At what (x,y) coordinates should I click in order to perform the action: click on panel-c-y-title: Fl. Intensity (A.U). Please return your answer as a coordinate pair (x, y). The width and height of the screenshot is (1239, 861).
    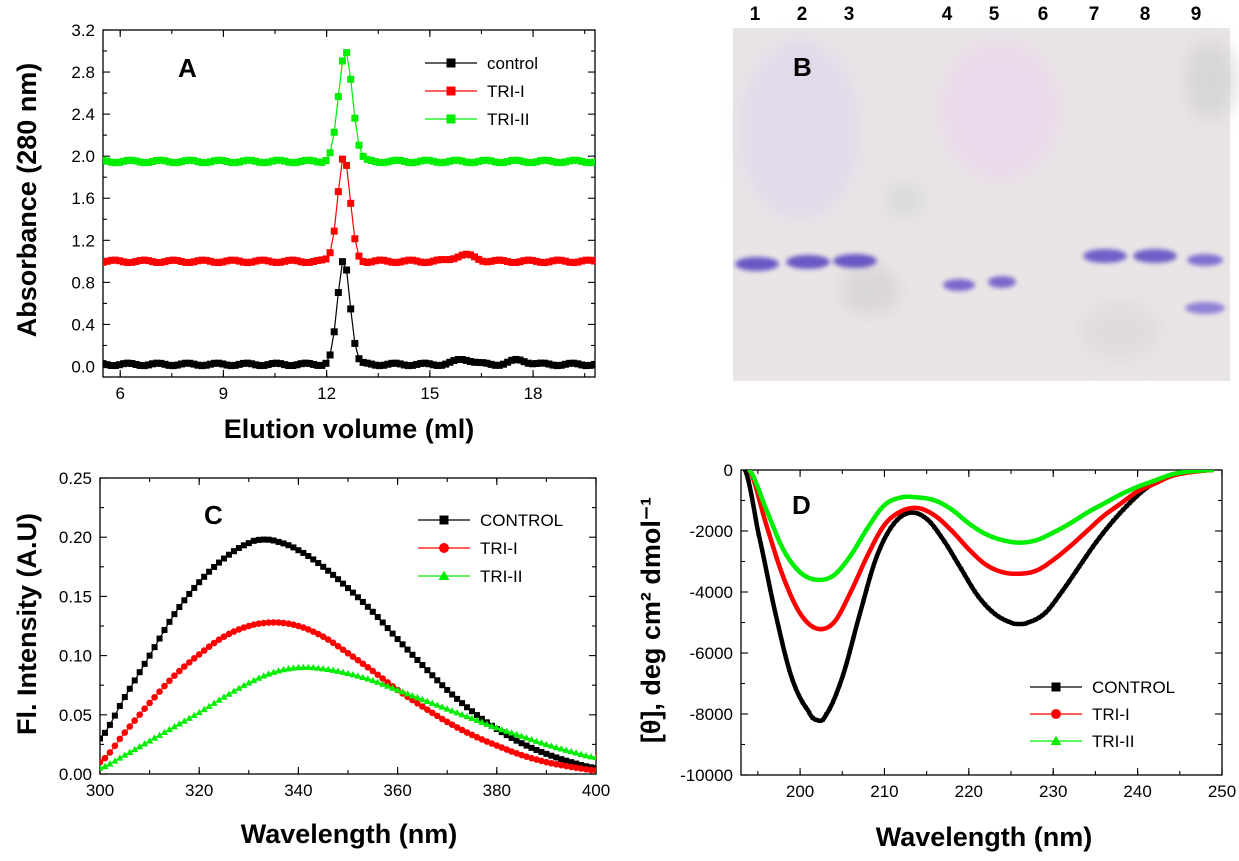
    Looking at the image, I should click on (27, 624).